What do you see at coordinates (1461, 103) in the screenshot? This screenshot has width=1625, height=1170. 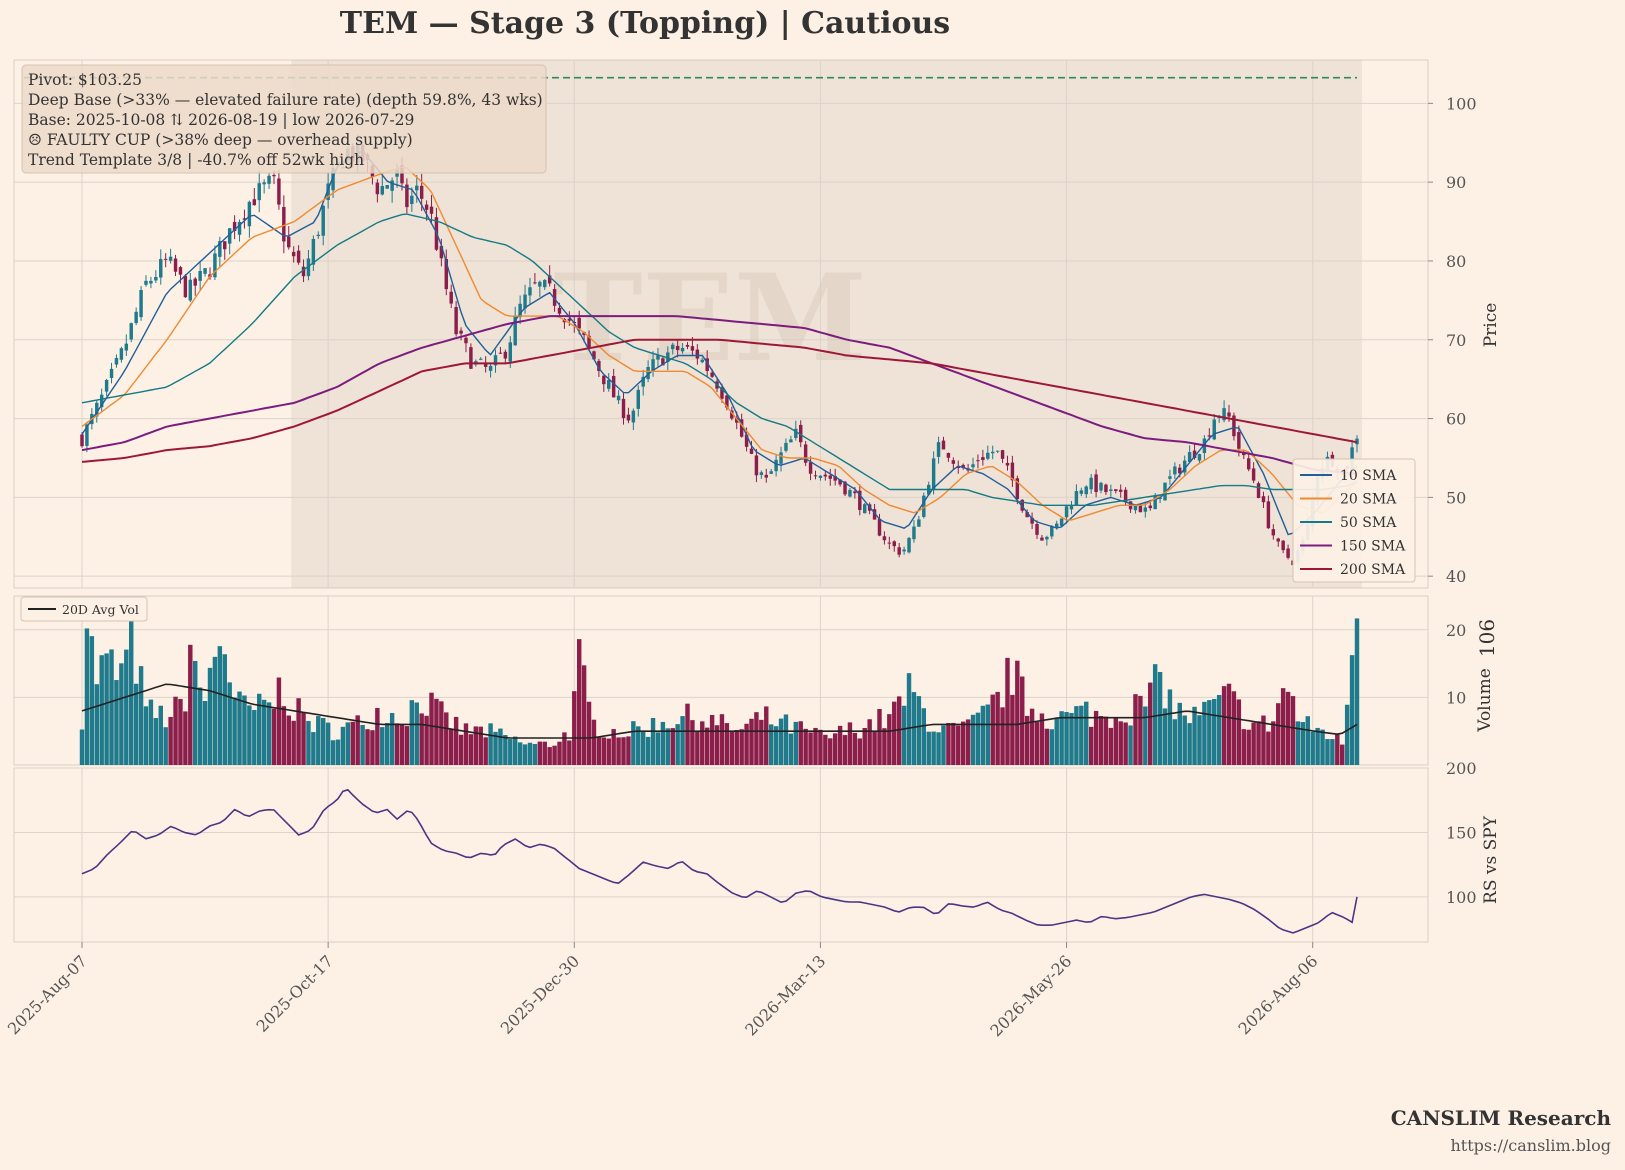 I see `price-tick-label: 100` at bounding box center [1461, 103].